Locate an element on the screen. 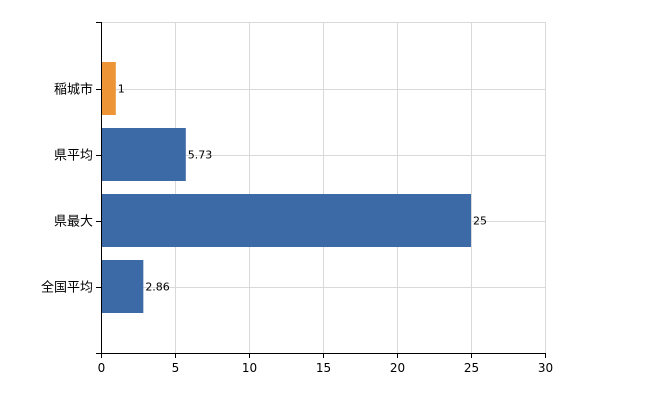 Image resolution: width=650 pixels, height=400 pixels. x-tick-label: 10 is located at coordinates (249, 368).